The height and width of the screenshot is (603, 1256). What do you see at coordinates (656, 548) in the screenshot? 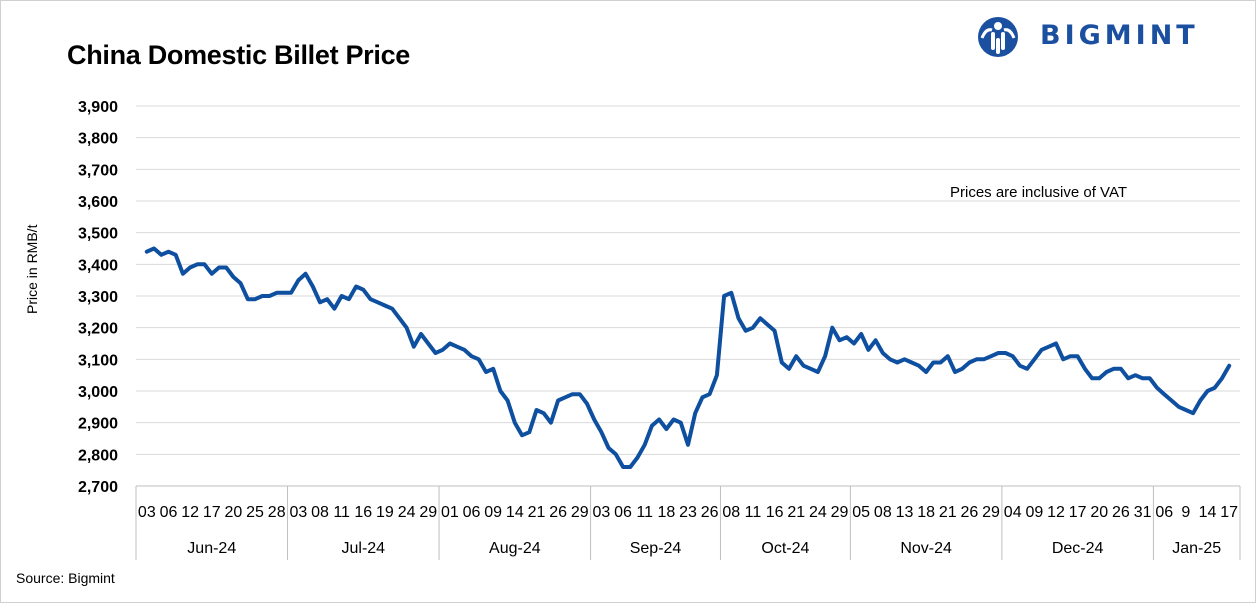
I see `month-label: Sep-24` at bounding box center [656, 548].